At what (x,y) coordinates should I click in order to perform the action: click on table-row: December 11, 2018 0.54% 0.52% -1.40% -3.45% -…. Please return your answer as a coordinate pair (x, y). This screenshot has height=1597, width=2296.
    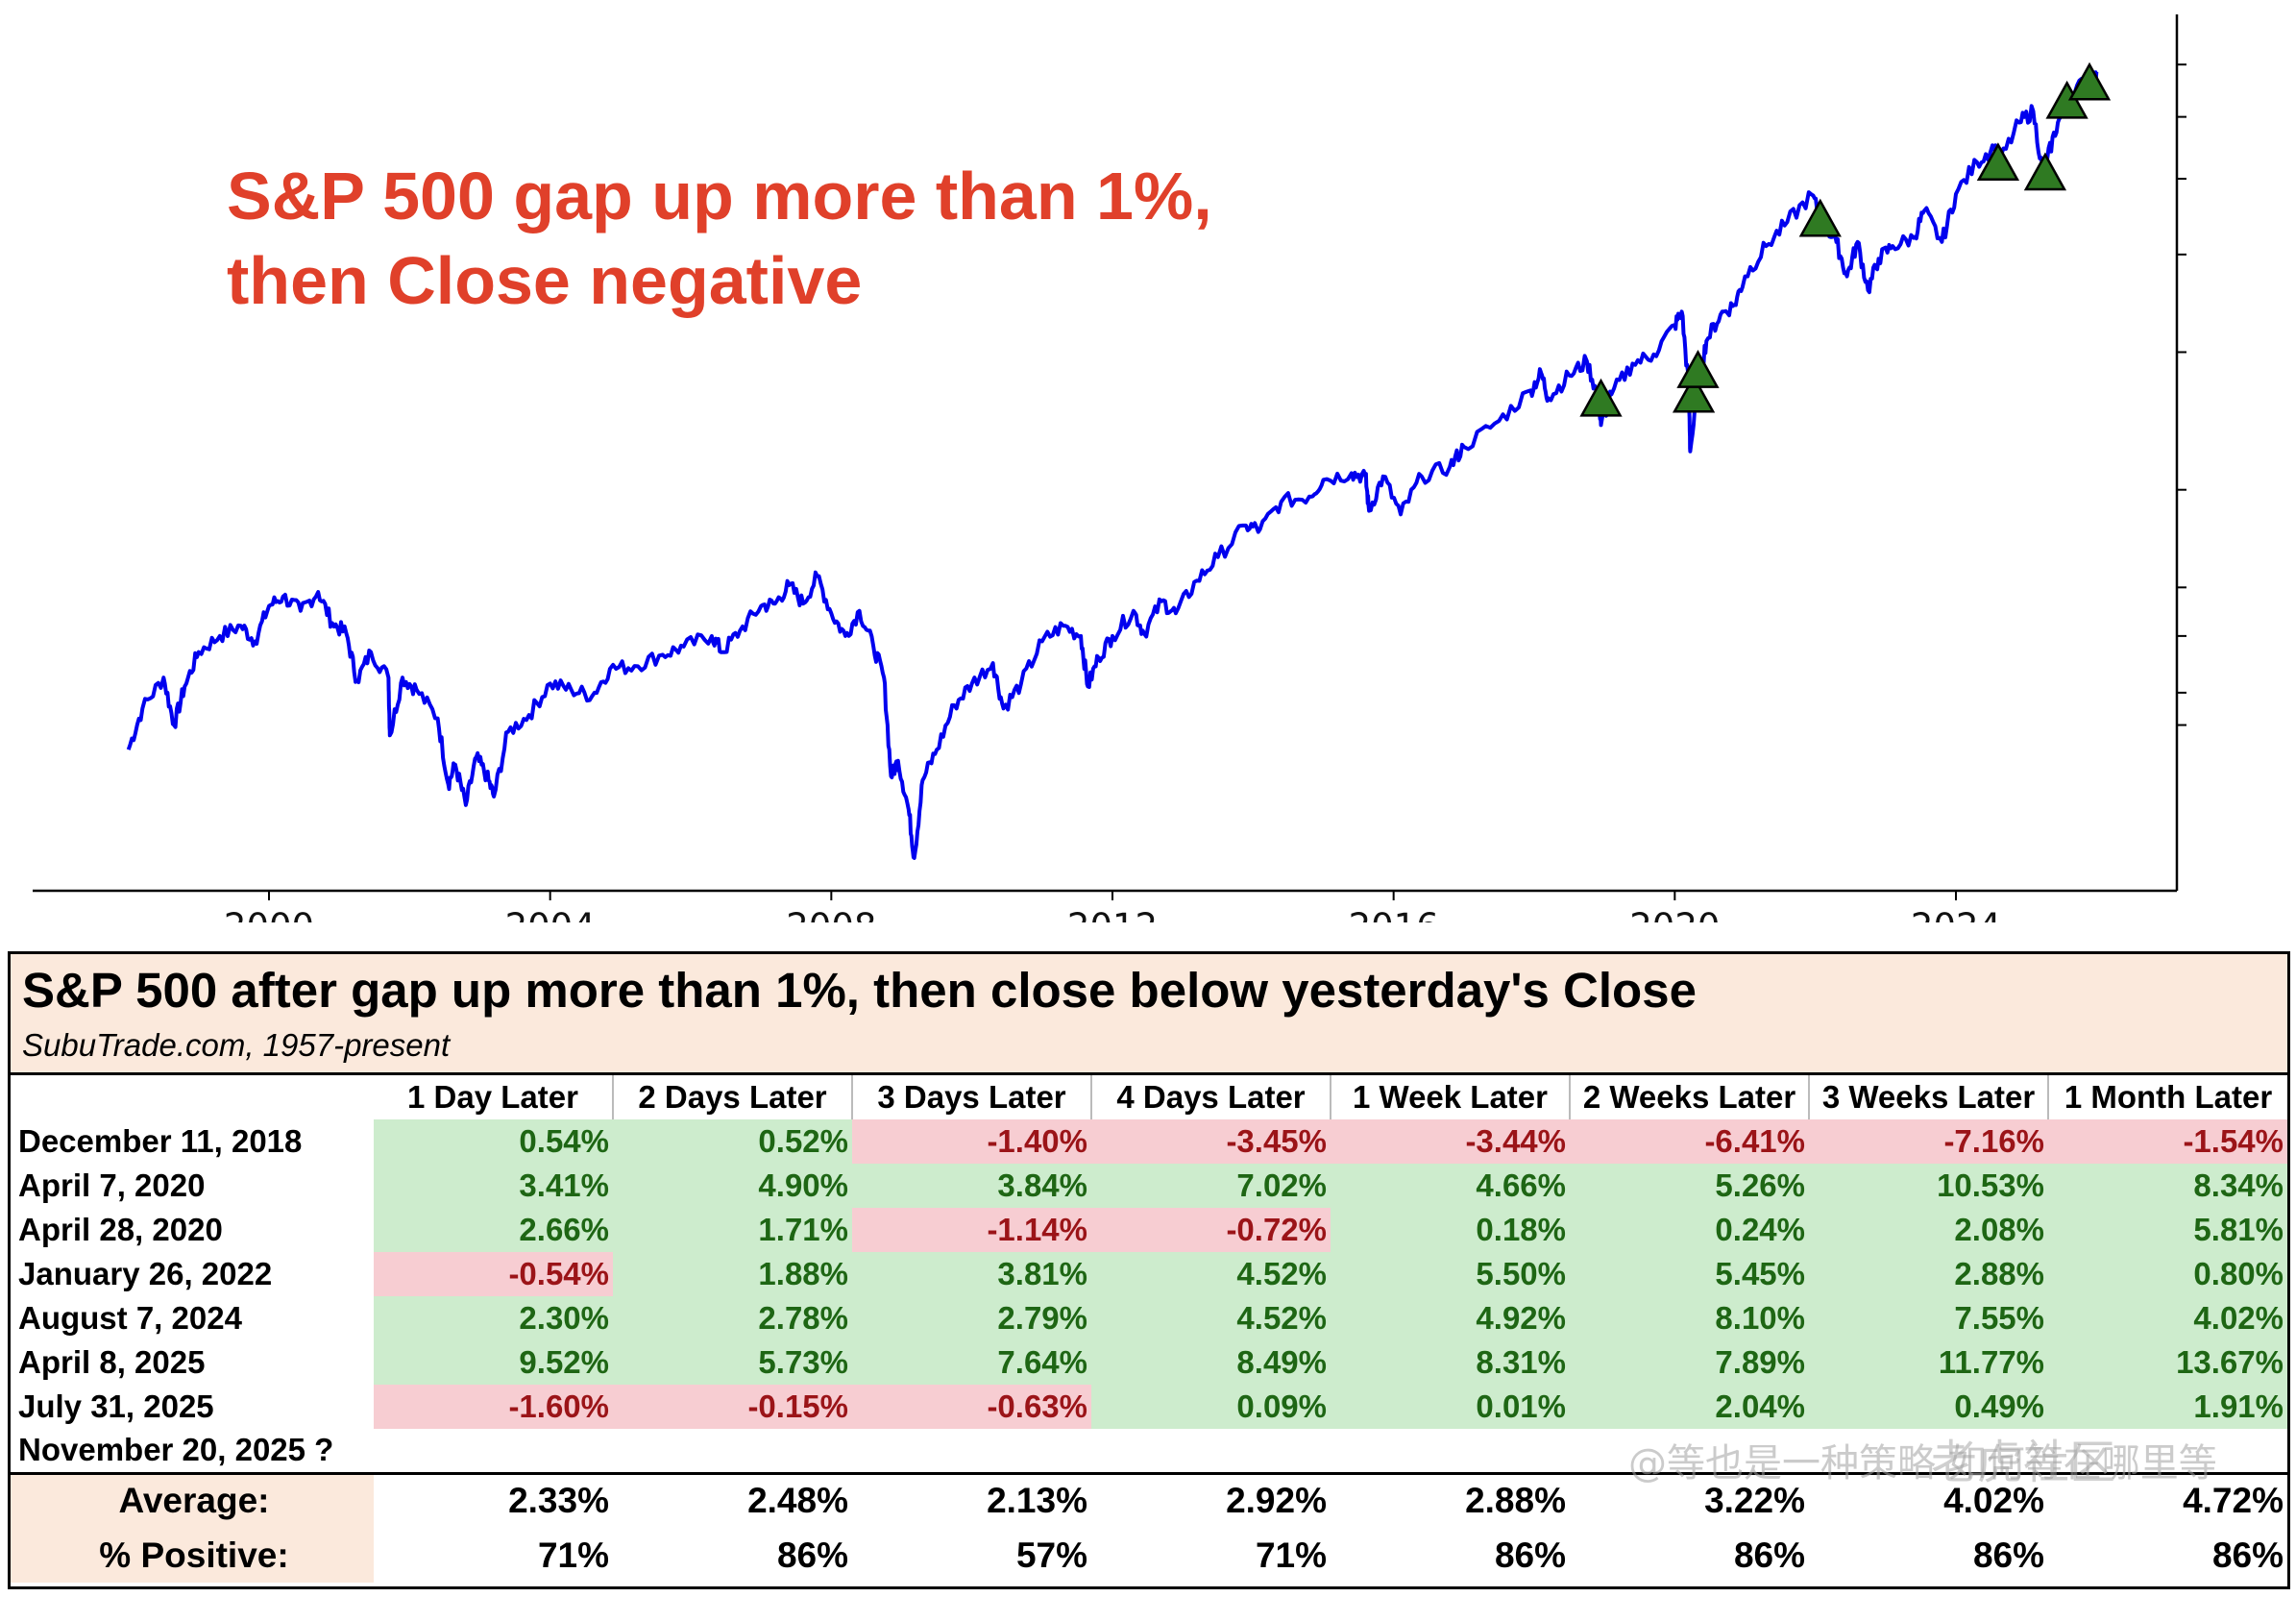
    Looking at the image, I should click on (1149, 1141).